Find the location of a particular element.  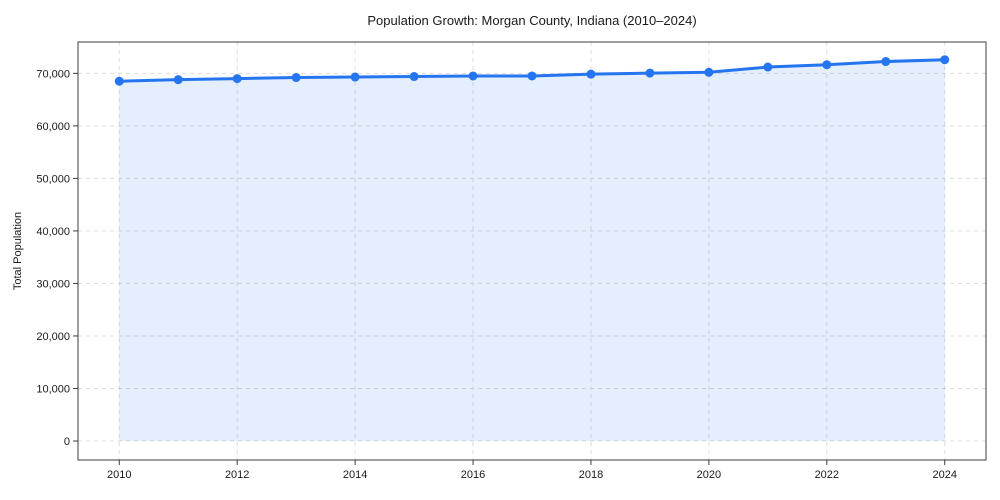

x-tick-label: 2016 is located at coordinates (473, 475).